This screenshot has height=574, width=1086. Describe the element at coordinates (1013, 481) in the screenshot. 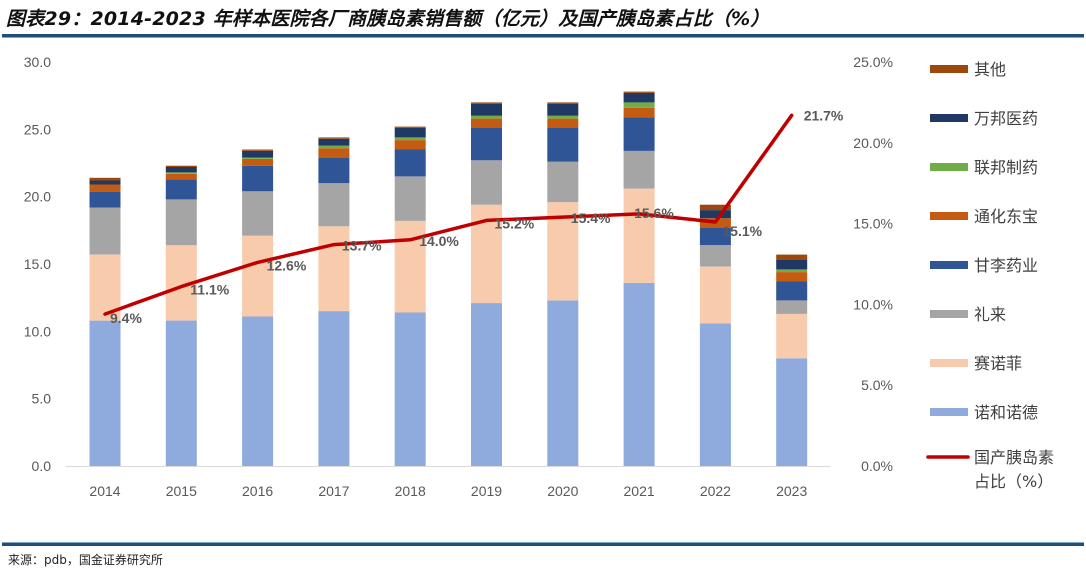

I see `legend-label: 占比（%）` at that location.